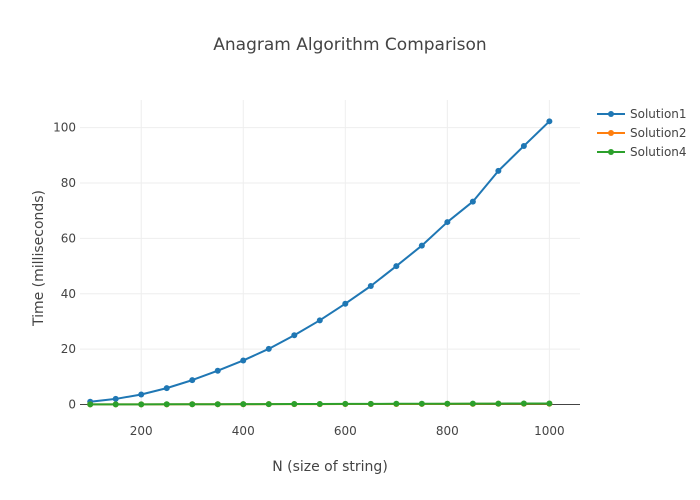  Describe the element at coordinates (330, 467) in the screenshot. I see `x-axis-title: N (size of string)` at that location.